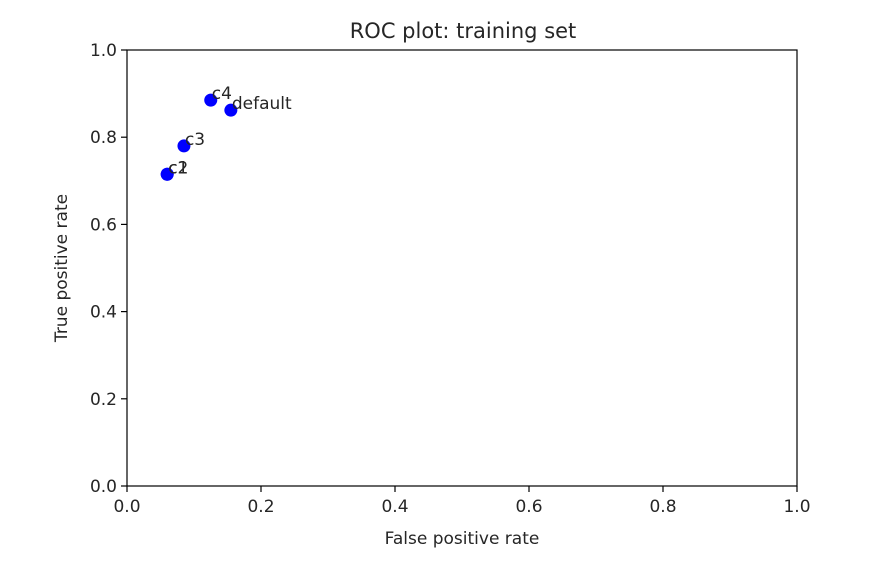 The width and height of the screenshot is (876, 564). What do you see at coordinates (195, 140) in the screenshot?
I see `point-label-c3: c3` at bounding box center [195, 140].